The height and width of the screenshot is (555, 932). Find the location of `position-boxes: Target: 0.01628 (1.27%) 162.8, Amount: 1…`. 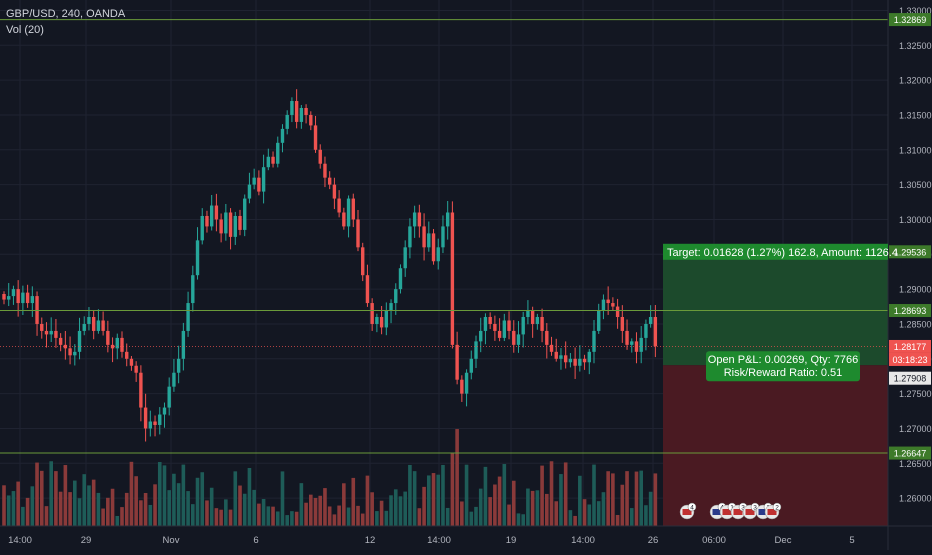

position-boxes: Target: 0.01628 (1.27%) 162.8, Amount: 1… is located at coordinates (780, 312).